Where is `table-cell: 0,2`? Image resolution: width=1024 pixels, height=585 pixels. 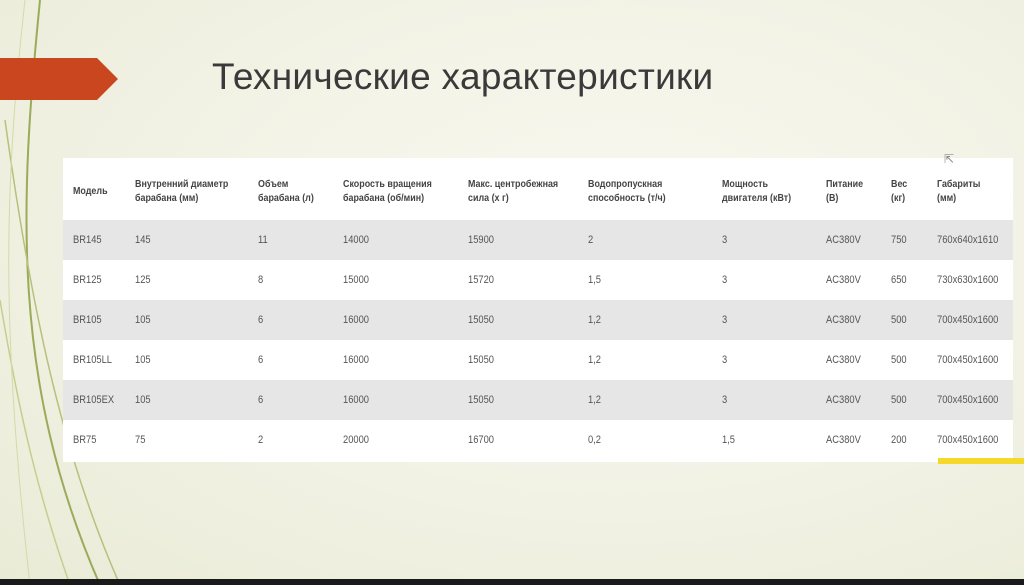 table-cell: 0,2 is located at coordinates (595, 440).